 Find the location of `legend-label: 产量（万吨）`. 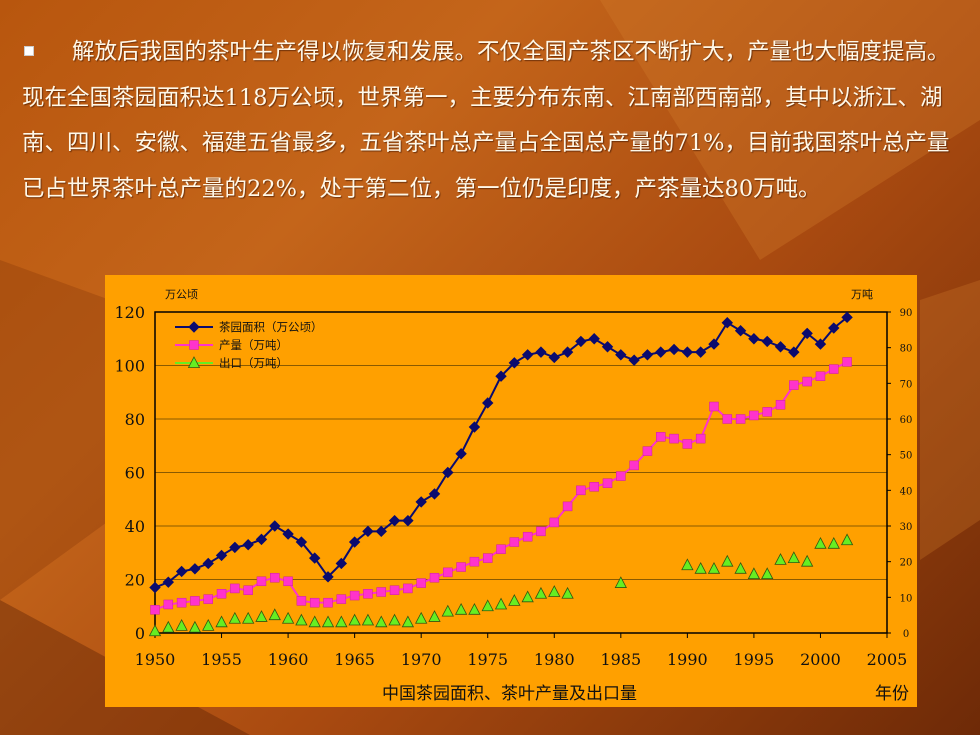

legend-label: 产量（万吨） is located at coordinates (253, 345).